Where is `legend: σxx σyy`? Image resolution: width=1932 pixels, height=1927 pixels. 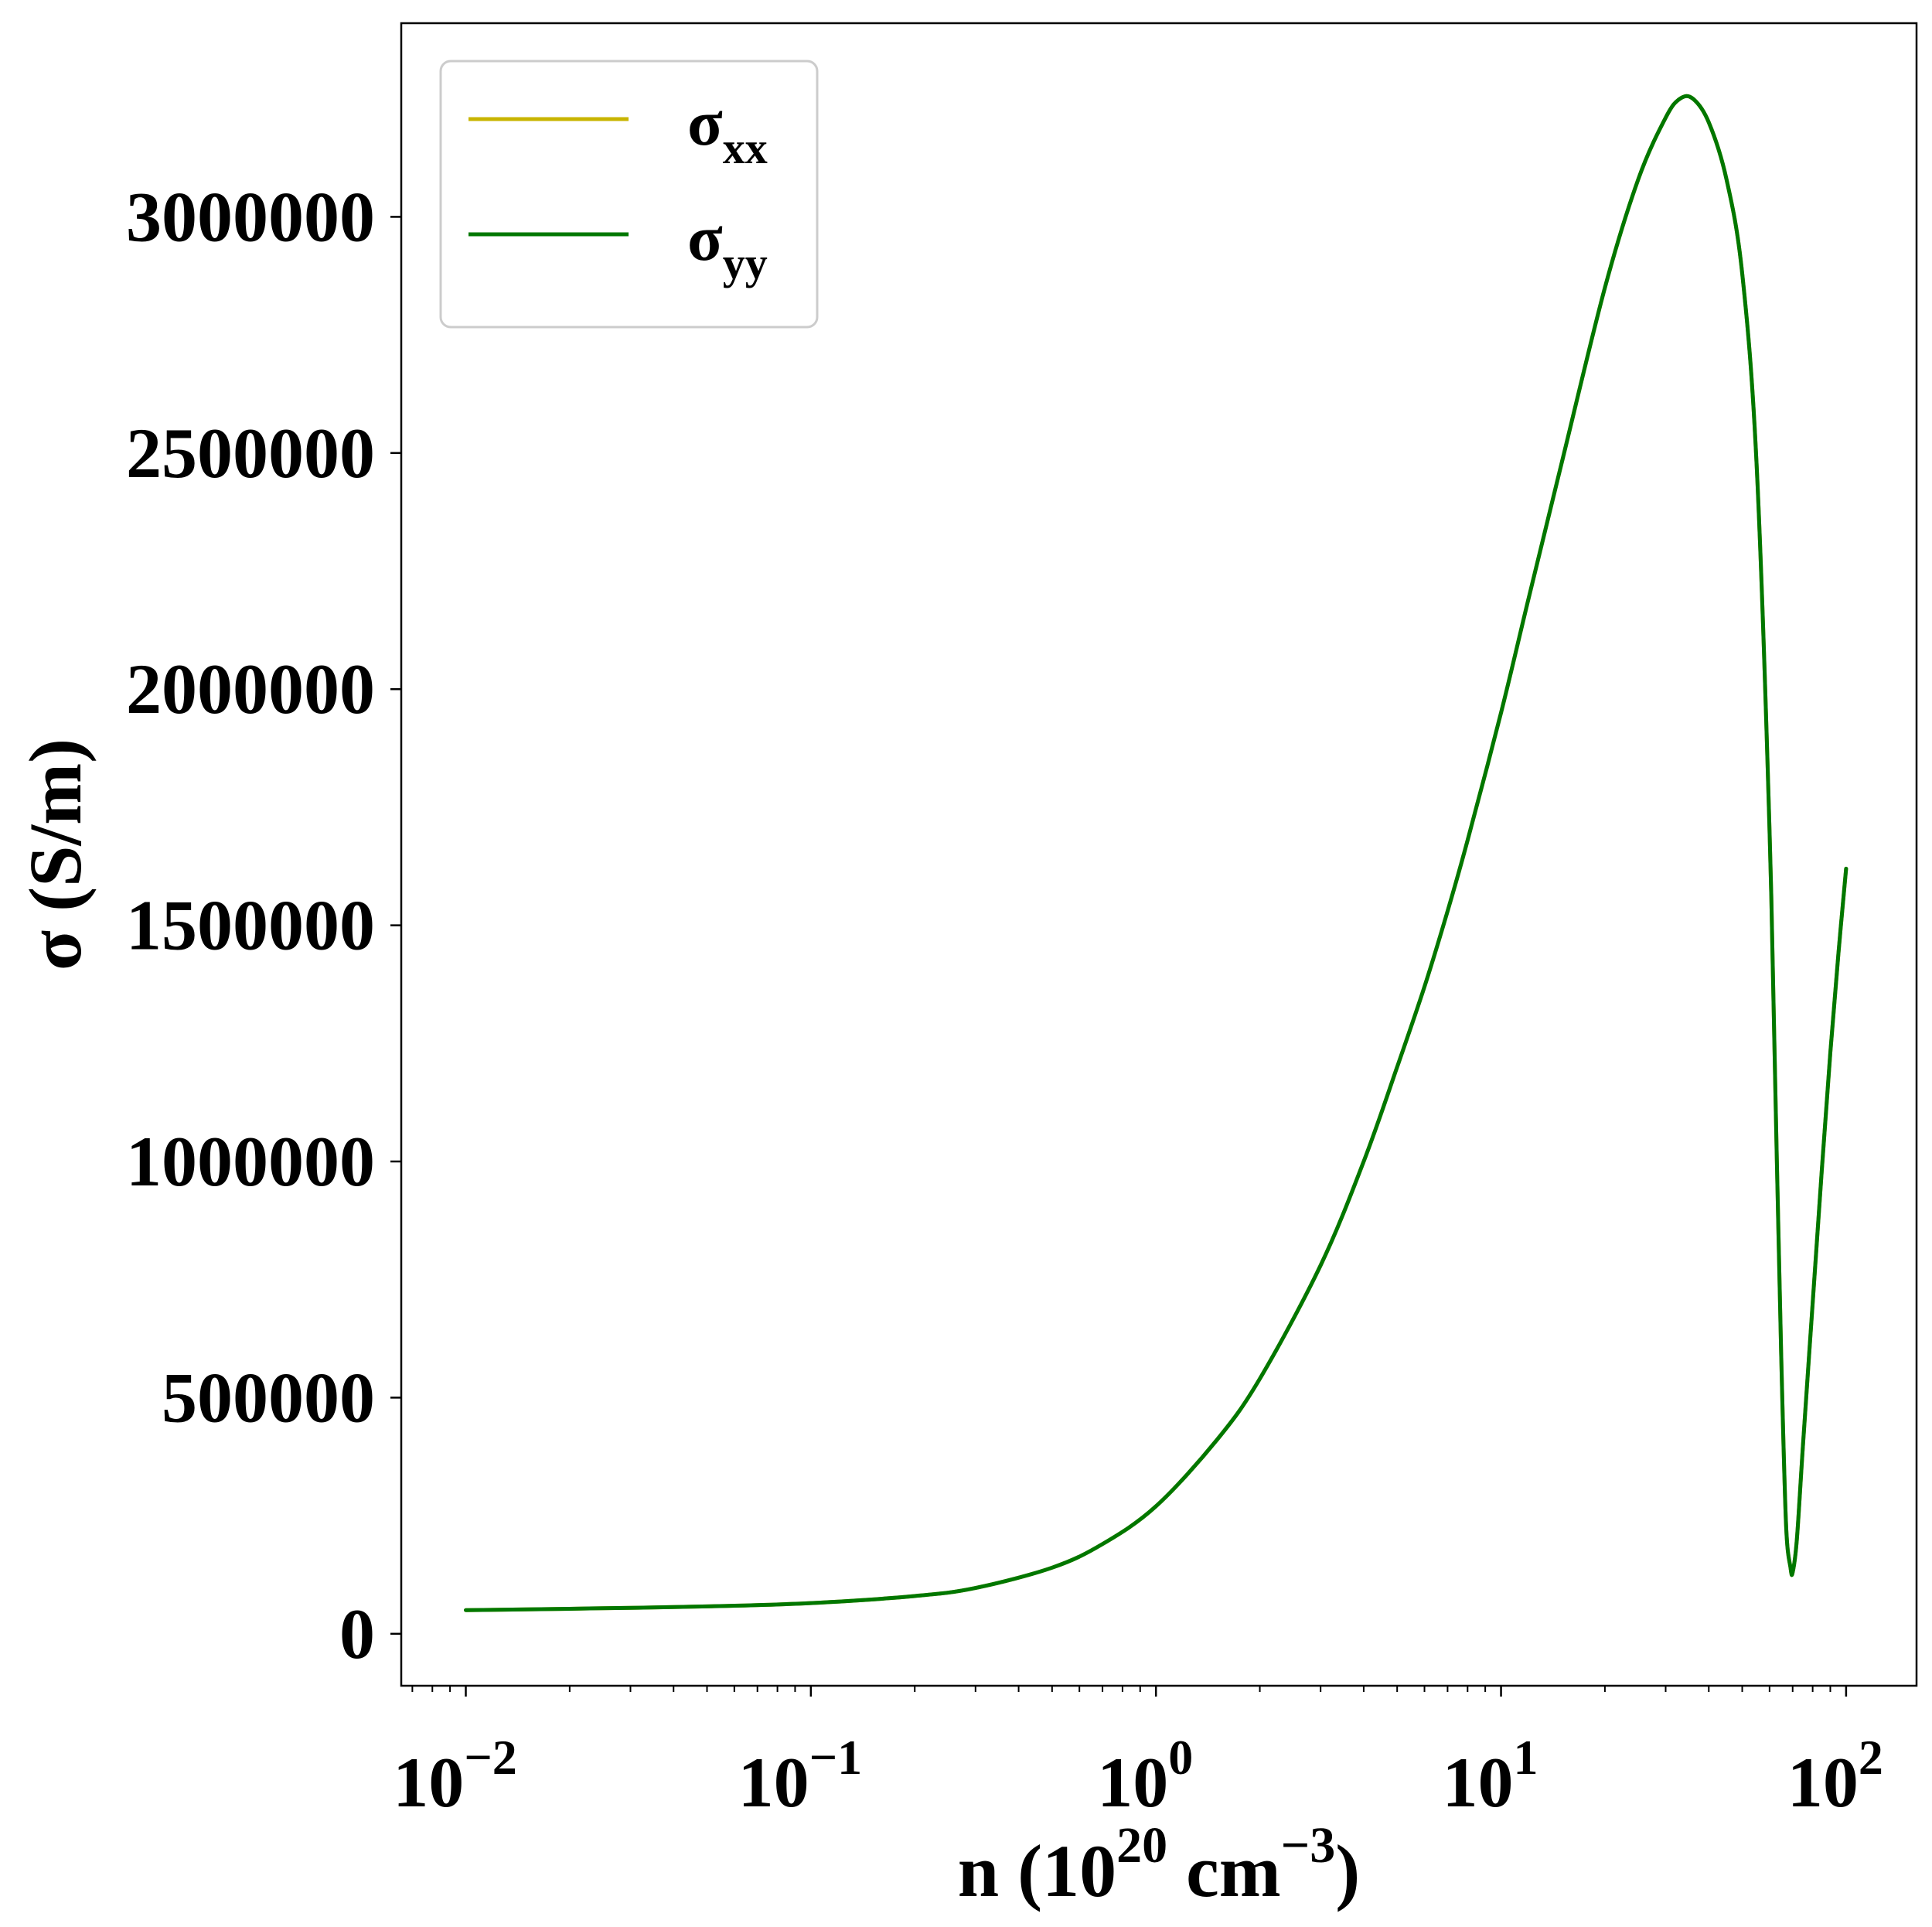 legend: σxx σyy is located at coordinates (629, 194).